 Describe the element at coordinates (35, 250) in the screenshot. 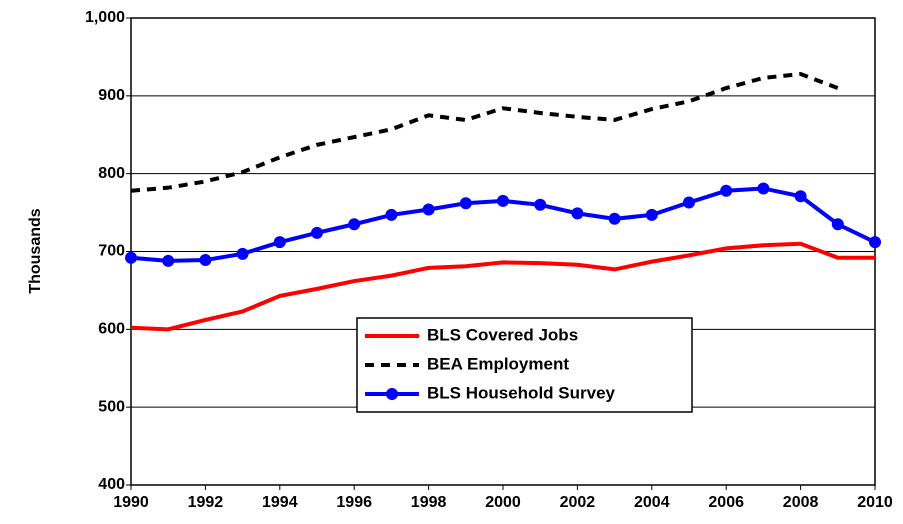

I see `y-axis-label: Thousands` at that location.